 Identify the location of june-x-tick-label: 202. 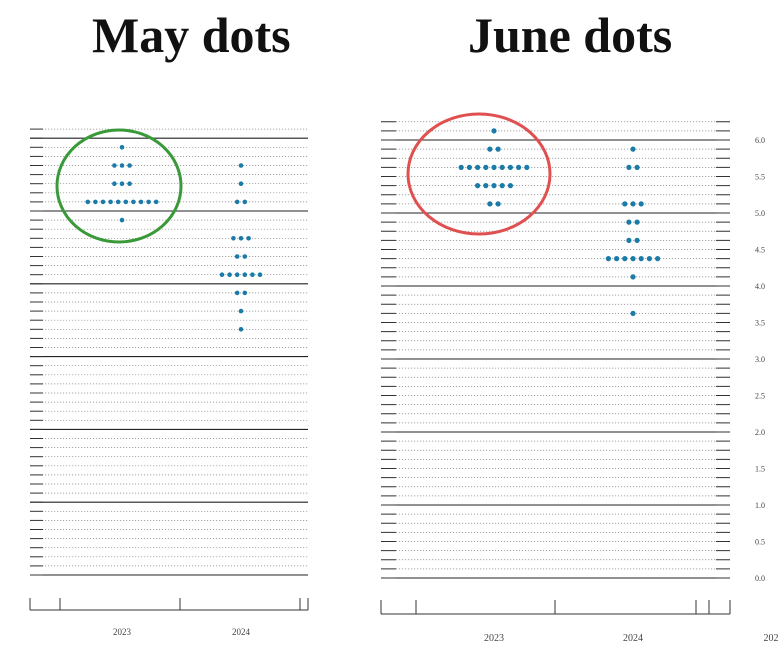
(771, 638).